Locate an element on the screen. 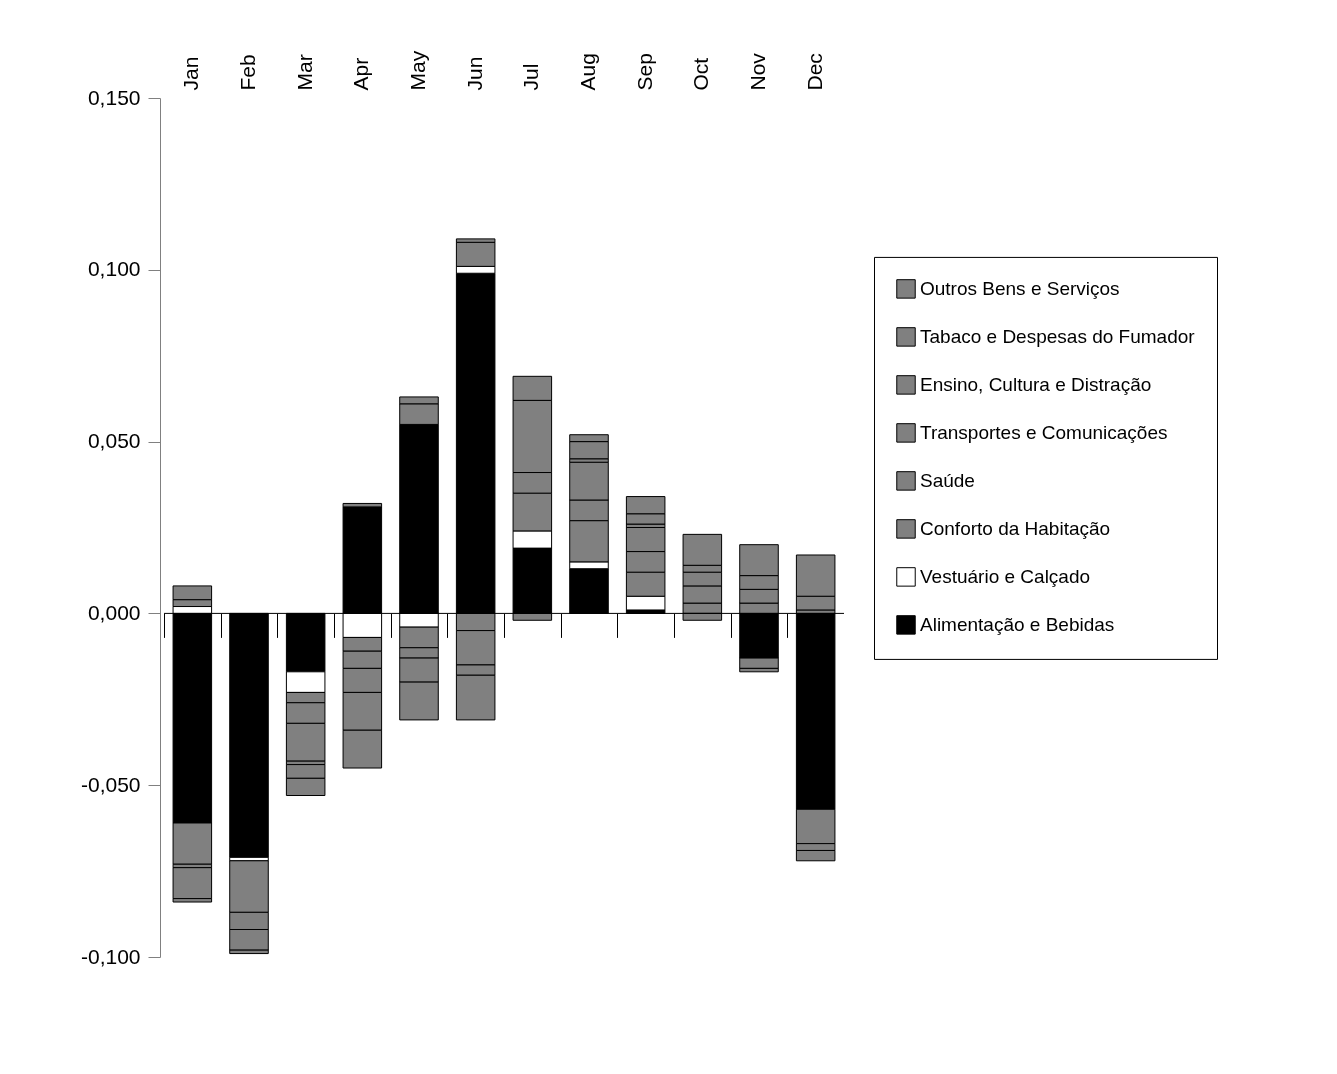 This screenshot has width=1337, height=1074. y-tick-label: -0,050 is located at coordinates (110, 784).